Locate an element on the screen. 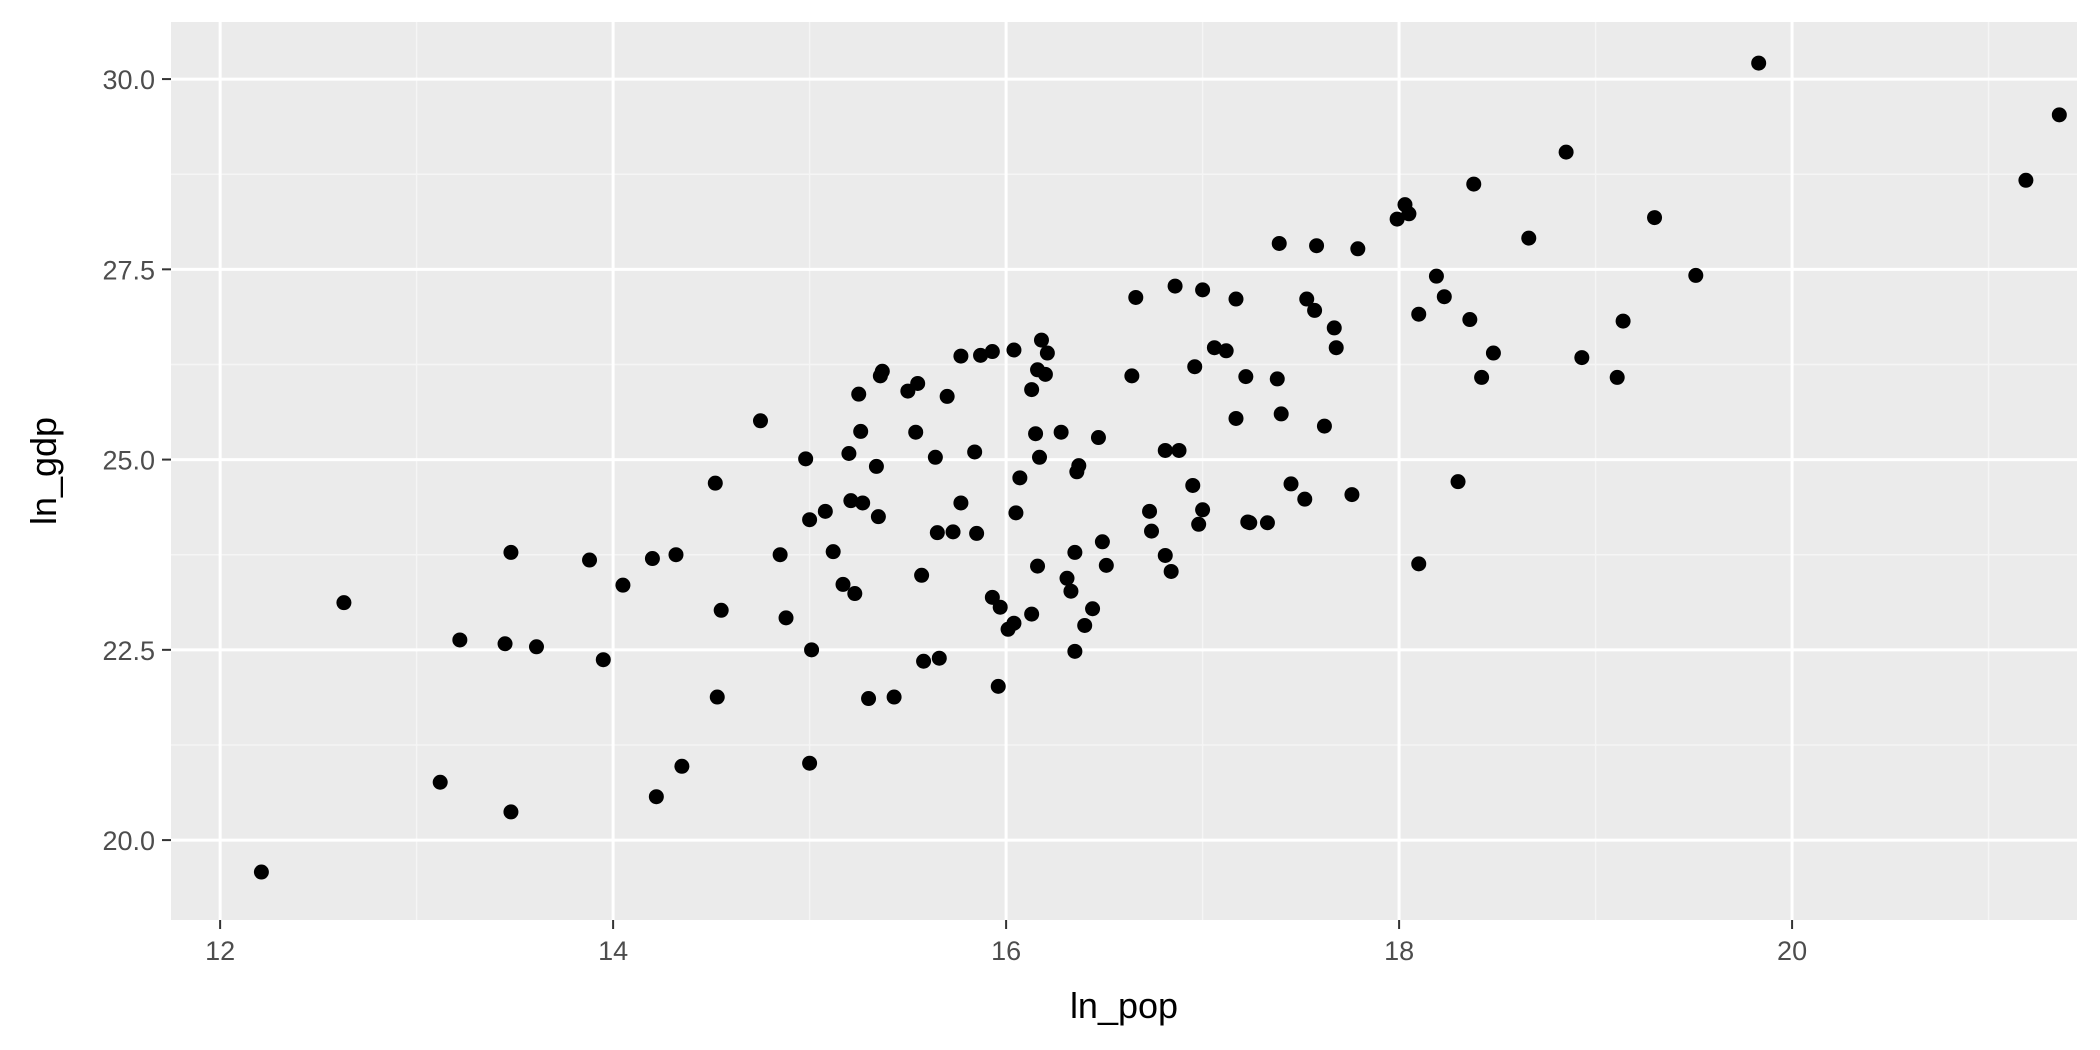 The height and width of the screenshot is (1050, 2100). x-axis: 12 14 16 18 20 is located at coordinates (1006, 943).